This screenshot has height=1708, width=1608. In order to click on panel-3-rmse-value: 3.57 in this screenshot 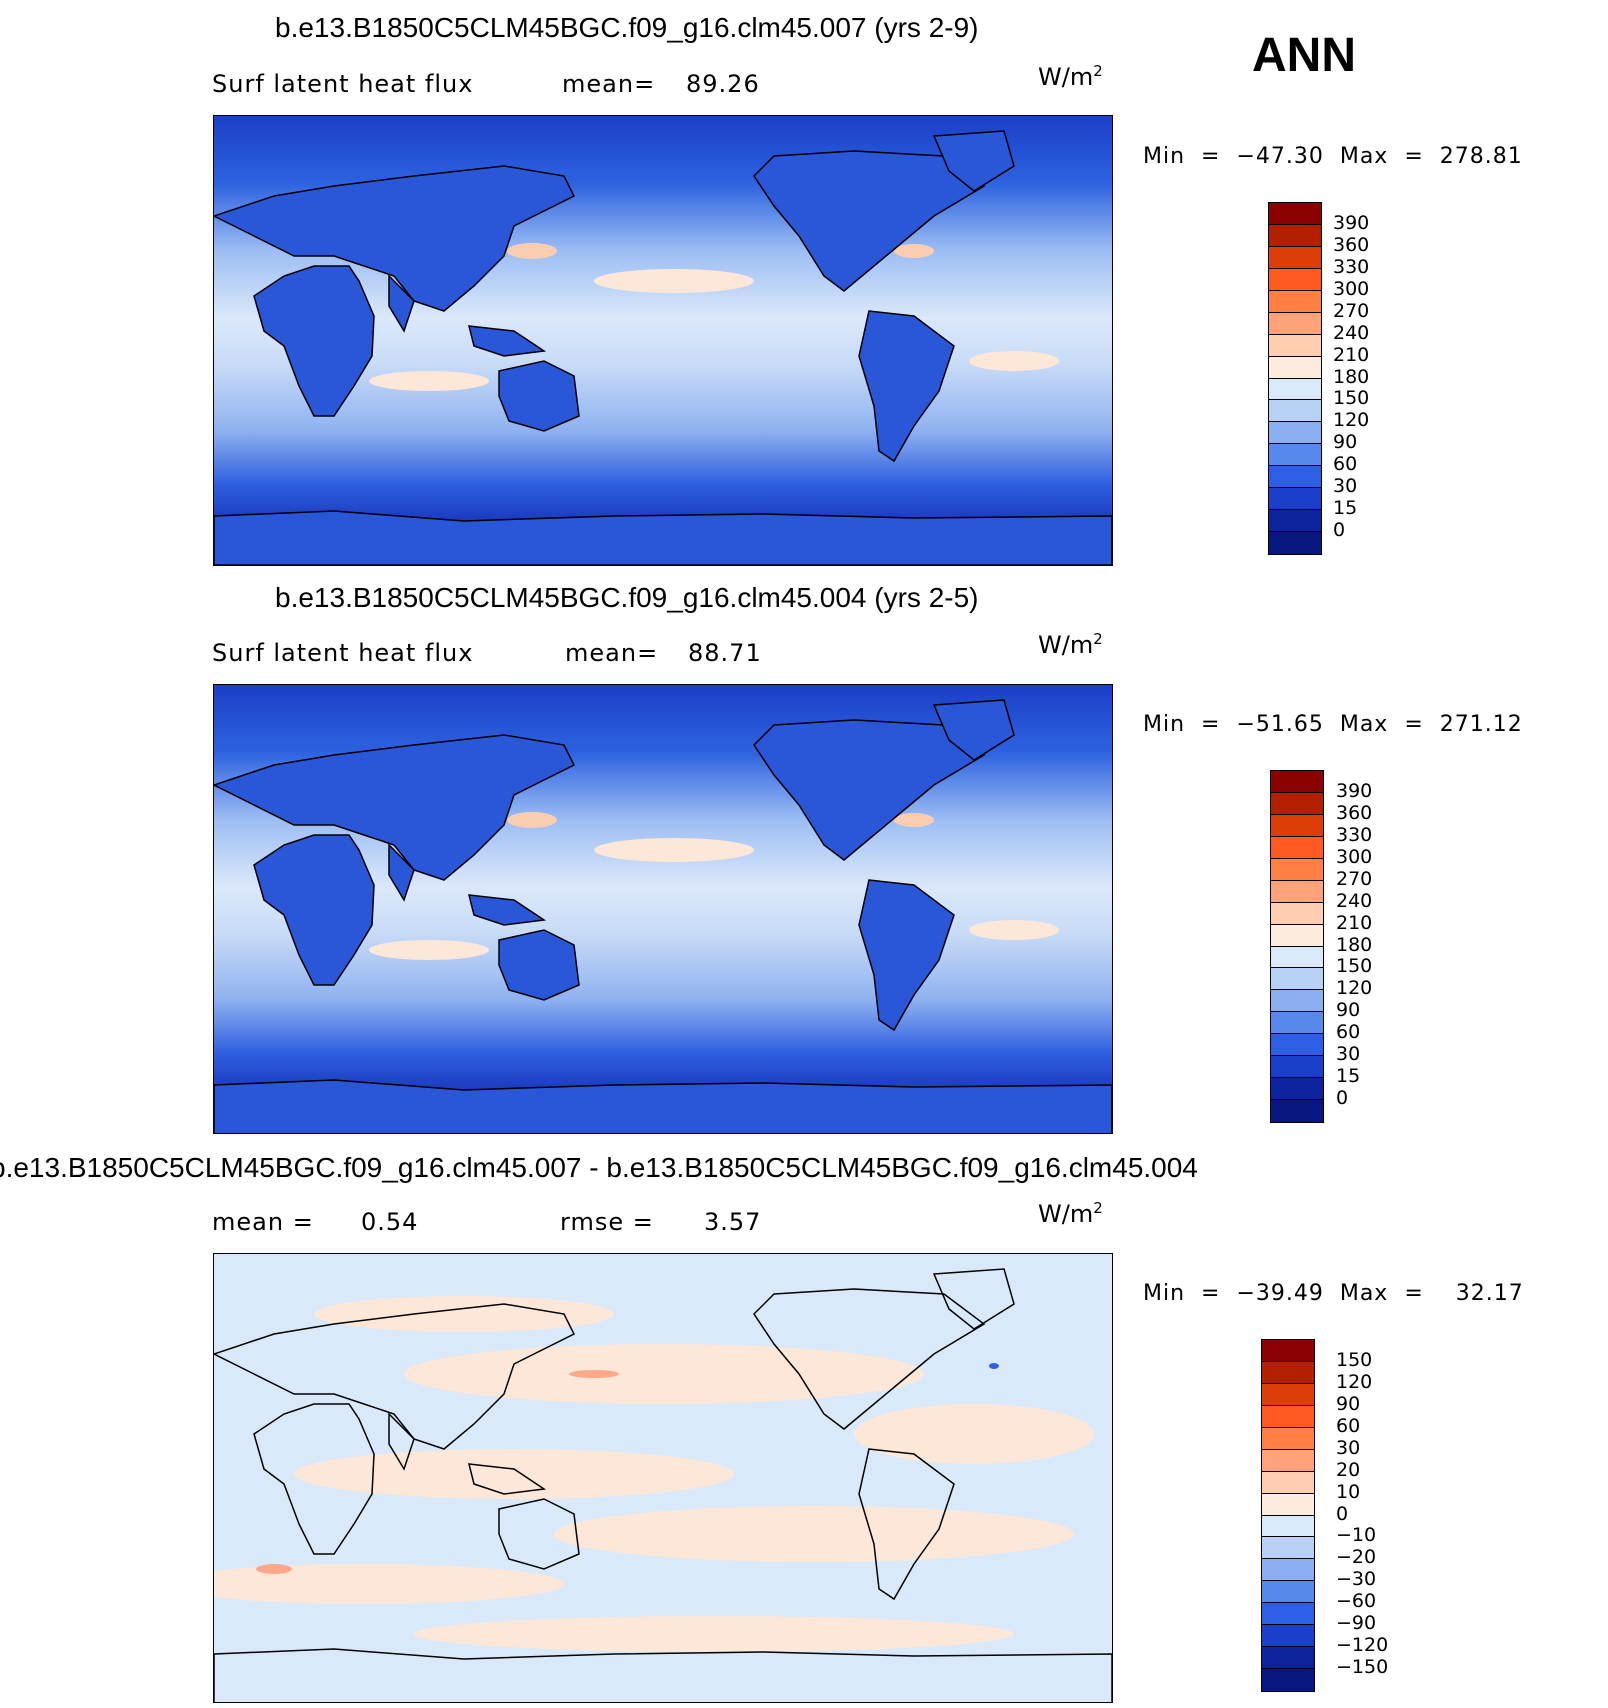, I will do `click(733, 1222)`.